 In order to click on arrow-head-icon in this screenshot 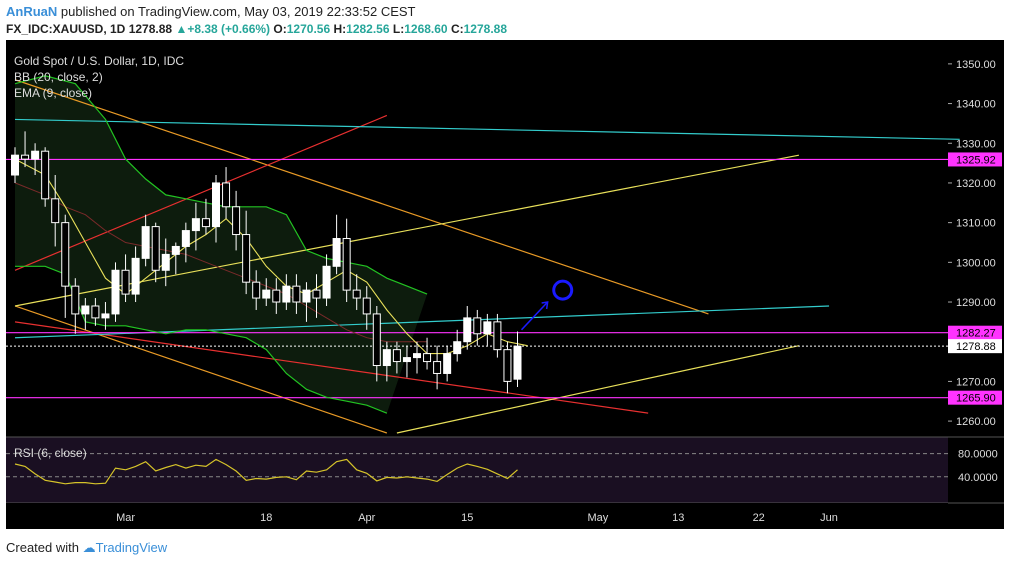, I will do `click(545, 305)`.